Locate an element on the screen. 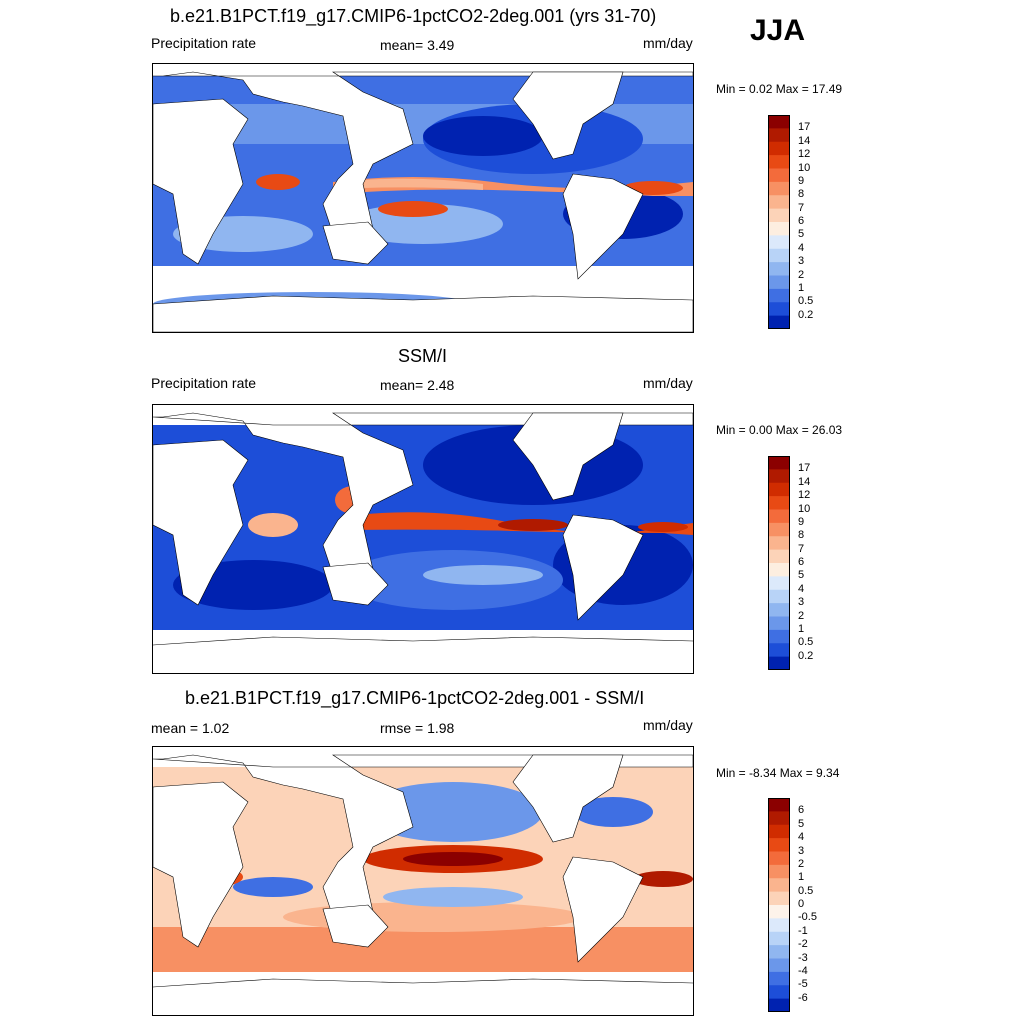  panel3-mean-label: mean = 1.02 is located at coordinates (190, 728).